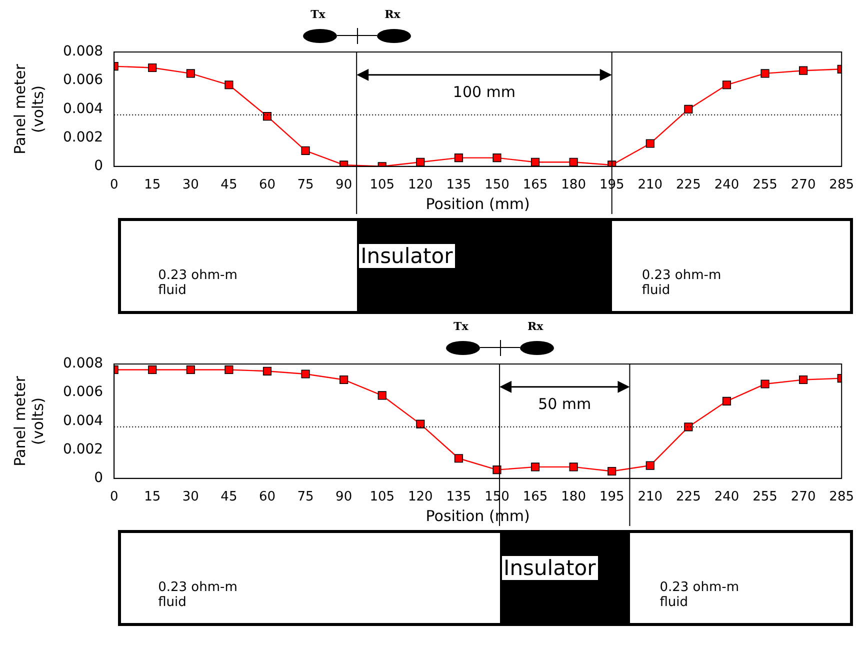 Image resolution: width=857 pixels, height=670 pixels. What do you see at coordinates (611, 497) in the screenshot?
I see `x-tick-label: 195` at bounding box center [611, 497].